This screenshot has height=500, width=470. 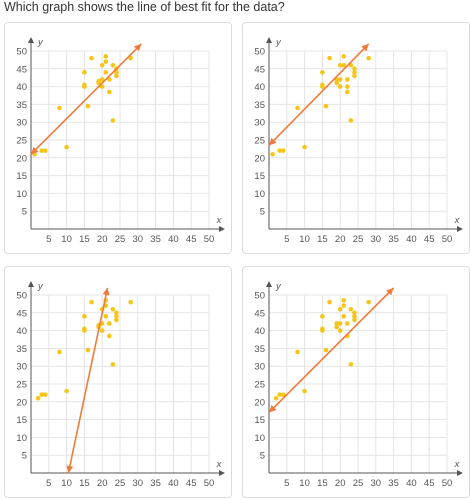 I want to click on y-tick-label: 45, so click(x=21, y=313).